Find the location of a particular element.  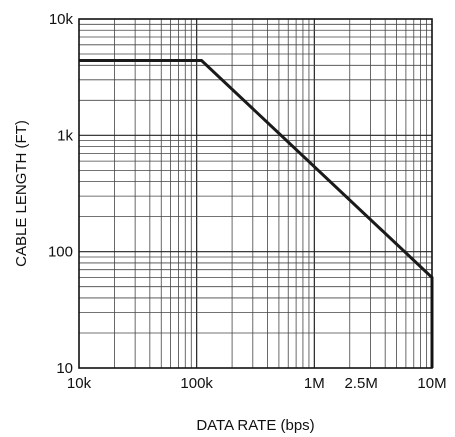

y-tick-label: 1k is located at coordinates (65, 135).